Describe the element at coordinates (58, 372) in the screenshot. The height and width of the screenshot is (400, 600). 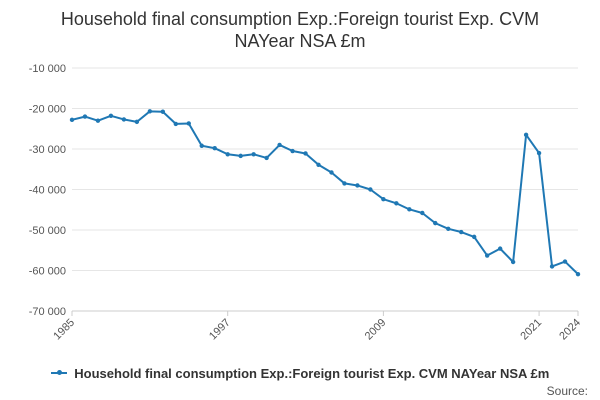
I see `legend-swatch` at that location.